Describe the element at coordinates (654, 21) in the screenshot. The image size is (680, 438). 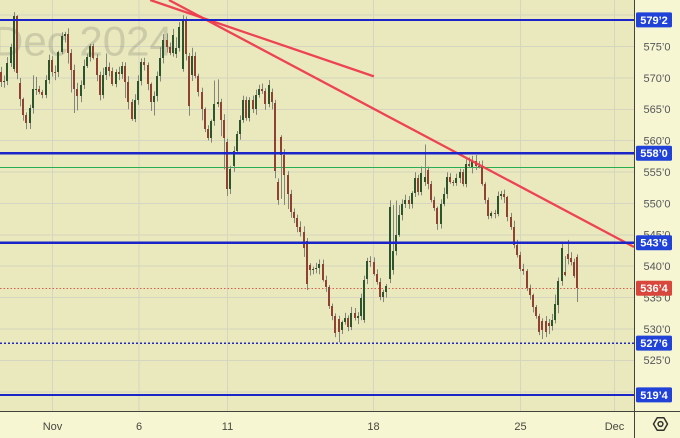
I see `svg-text: 579’2` at that location.